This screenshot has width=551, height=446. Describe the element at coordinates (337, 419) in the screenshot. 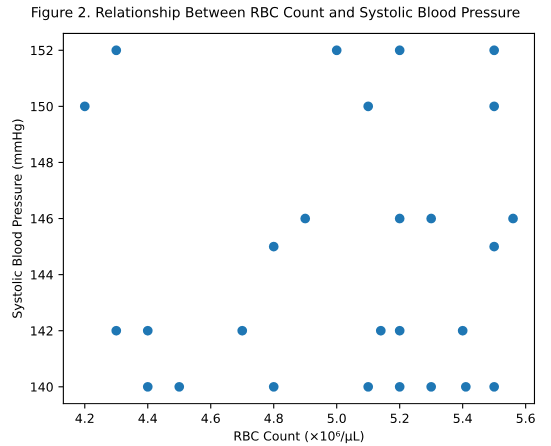

I see `x-tick-label: 5.0` at that location.